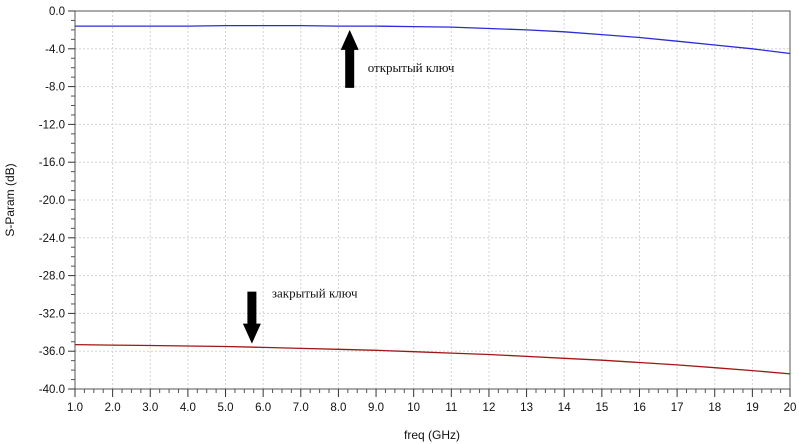 This screenshot has width=799, height=444. What do you see at coordinates (52, 390) in the screenshot?
I see `y-tick-label: -40.0` at bounding box center [52, 390].